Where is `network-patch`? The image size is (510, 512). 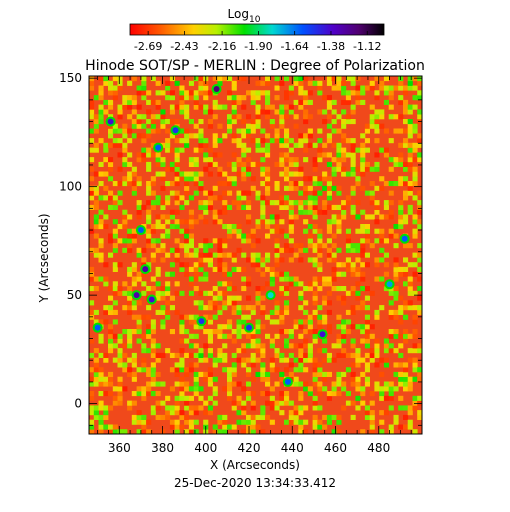
network-patch is located at coordinates (389, 284).